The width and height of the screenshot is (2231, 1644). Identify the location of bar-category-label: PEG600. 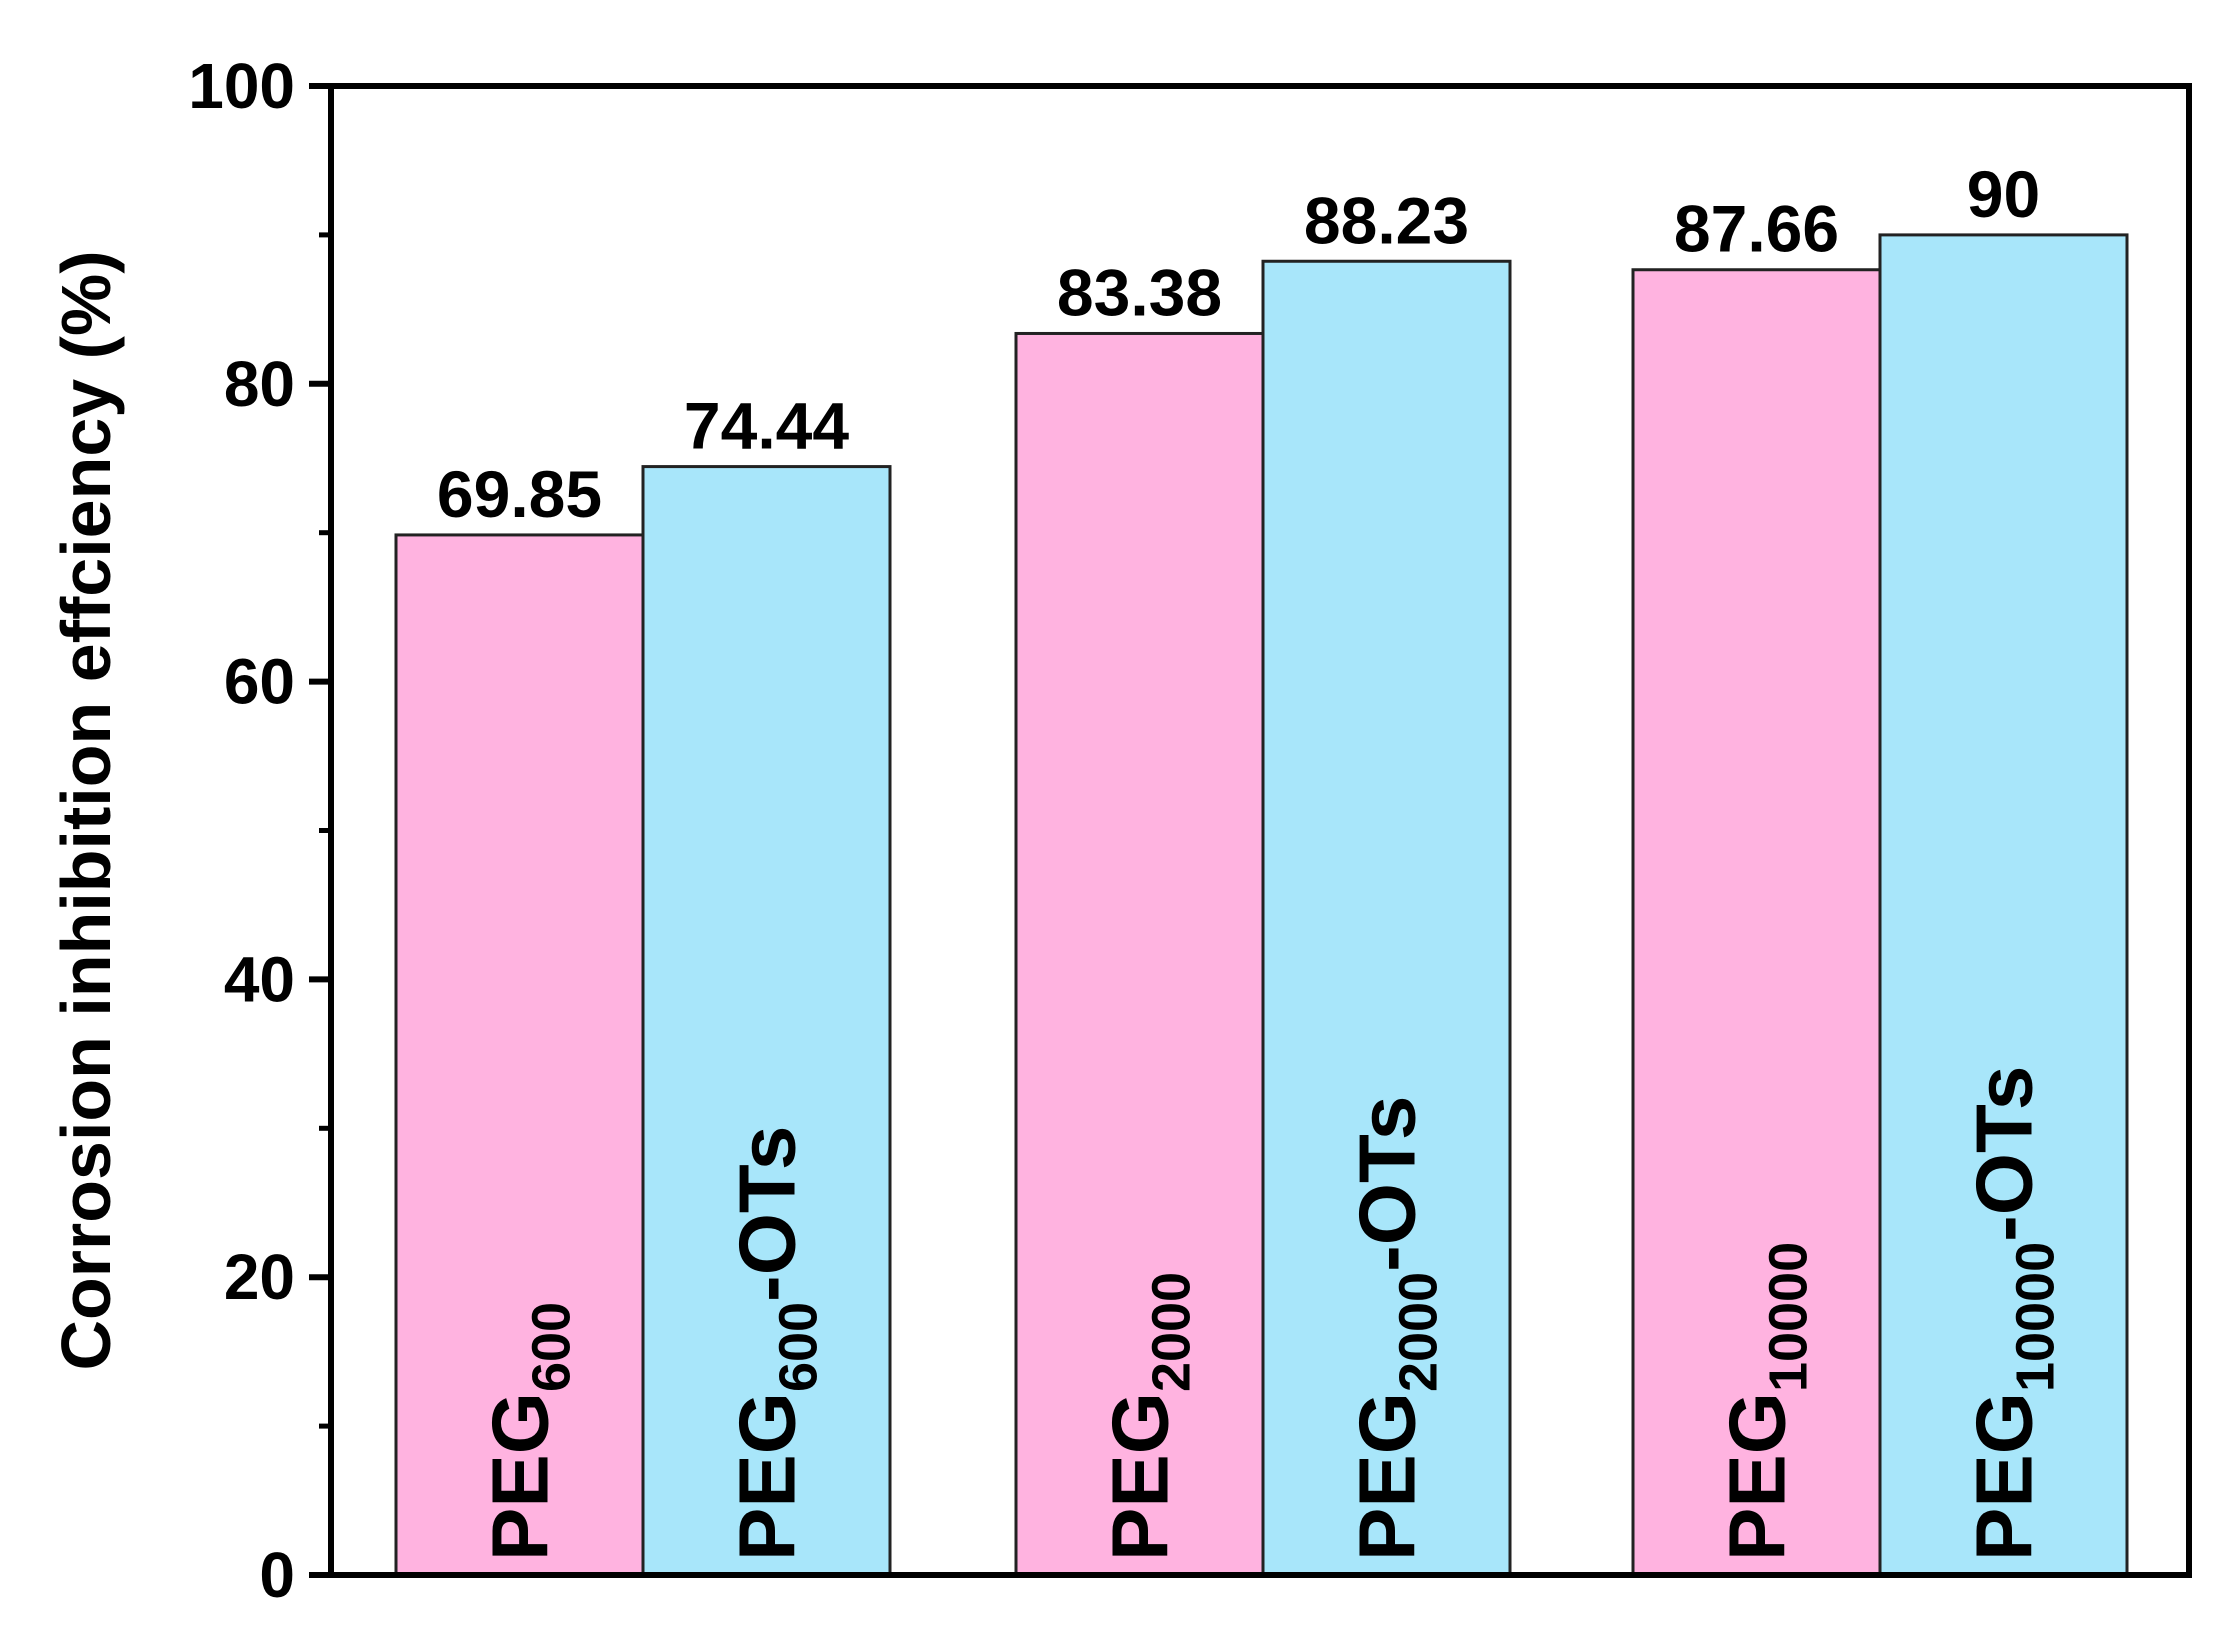
(529, 1431).